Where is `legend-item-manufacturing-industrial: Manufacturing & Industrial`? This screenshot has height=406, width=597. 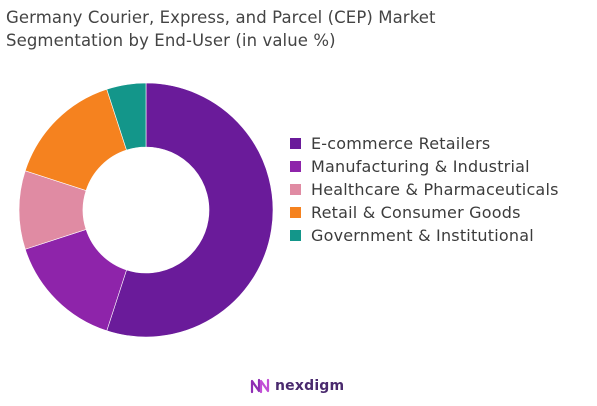 legend-item-manufacturing-industrial: Manufacturing & Industrial is located at coordinates (424, 166).